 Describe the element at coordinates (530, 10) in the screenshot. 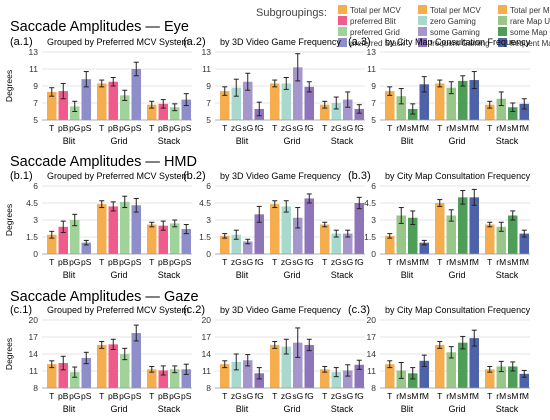

I see `legend-label: Total per MCV` at that location.